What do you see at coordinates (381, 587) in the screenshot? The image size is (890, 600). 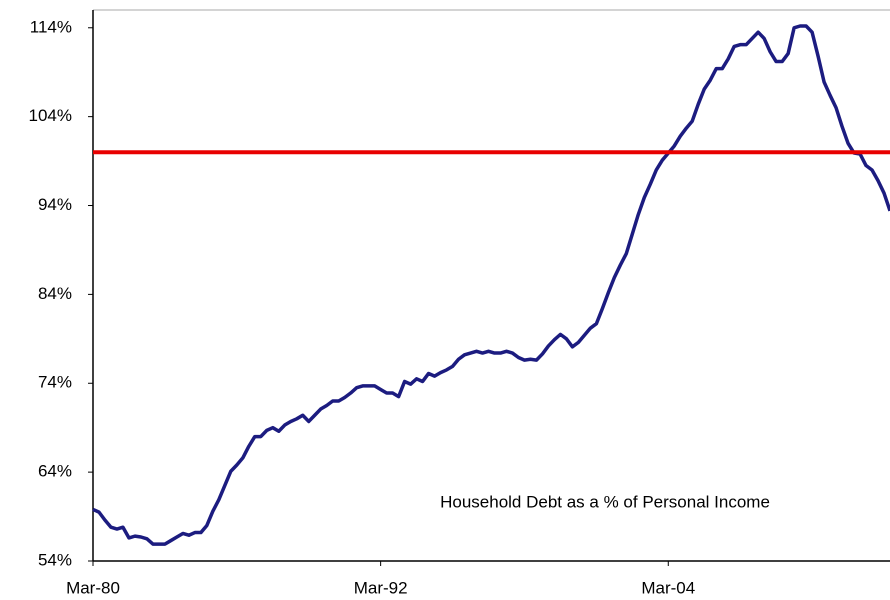 I see `x-tick-label: Mar-92` at bounding box center [381, 587].